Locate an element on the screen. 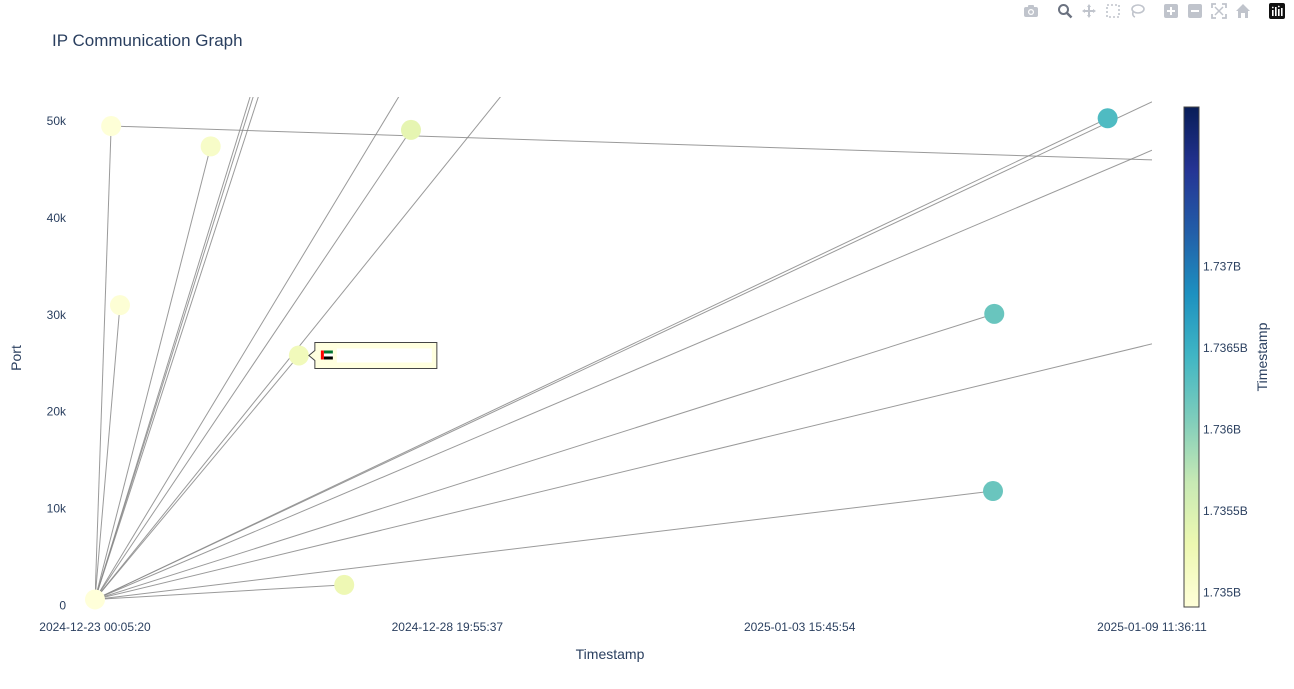 This screenshot has width=1294, height=689. y-tick-label: 10k is located at coordinates (57, 508).